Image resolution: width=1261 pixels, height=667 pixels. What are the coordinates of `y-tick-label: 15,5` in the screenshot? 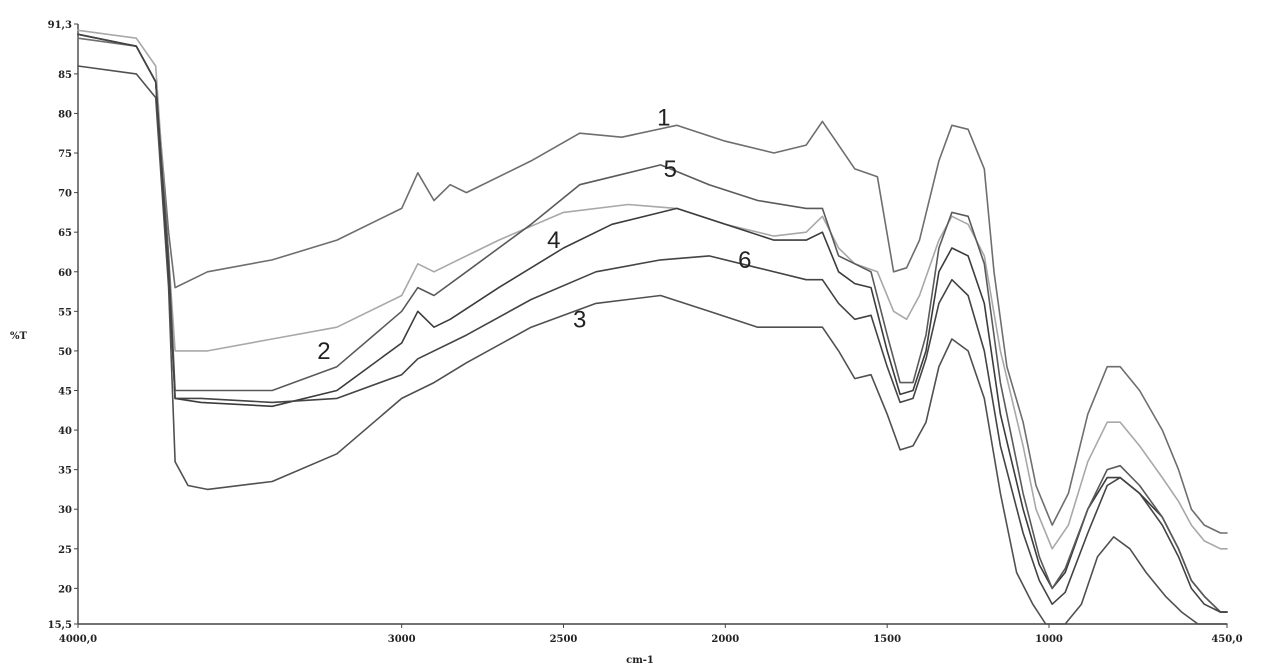 It's located at (60, 625).